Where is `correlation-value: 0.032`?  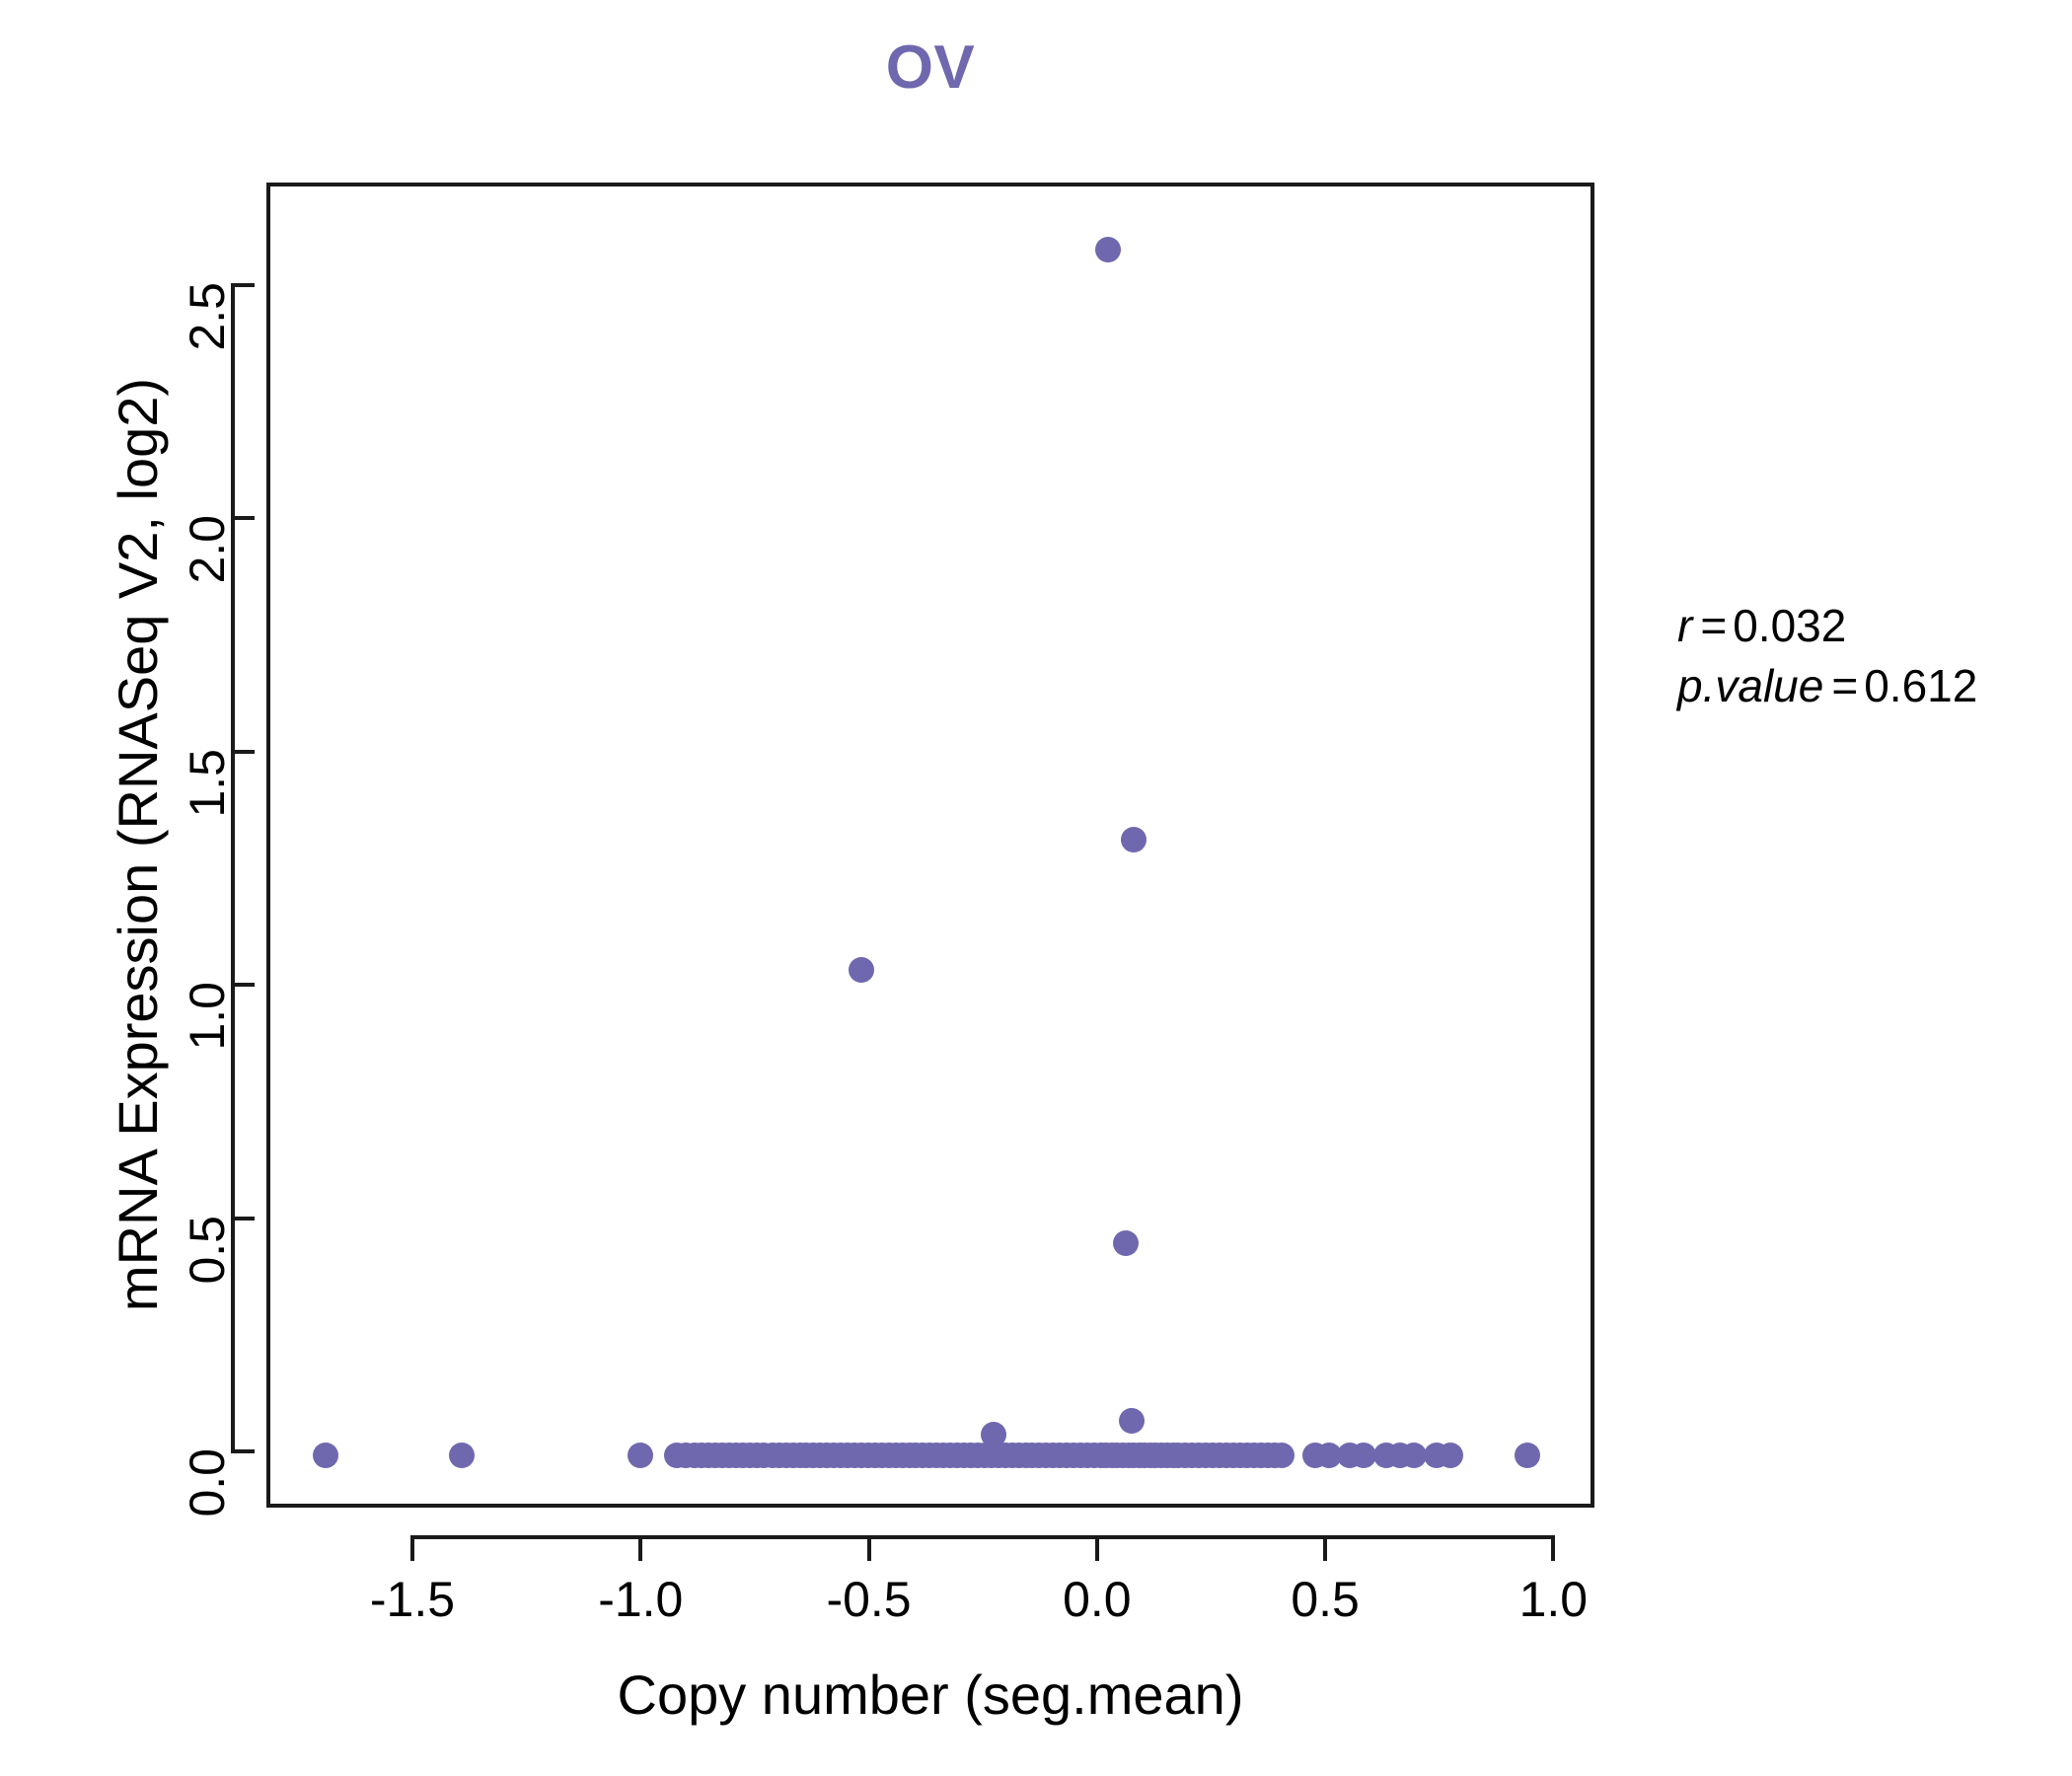
correlation-value: 0.032 is located at coordinates (1790, 625).